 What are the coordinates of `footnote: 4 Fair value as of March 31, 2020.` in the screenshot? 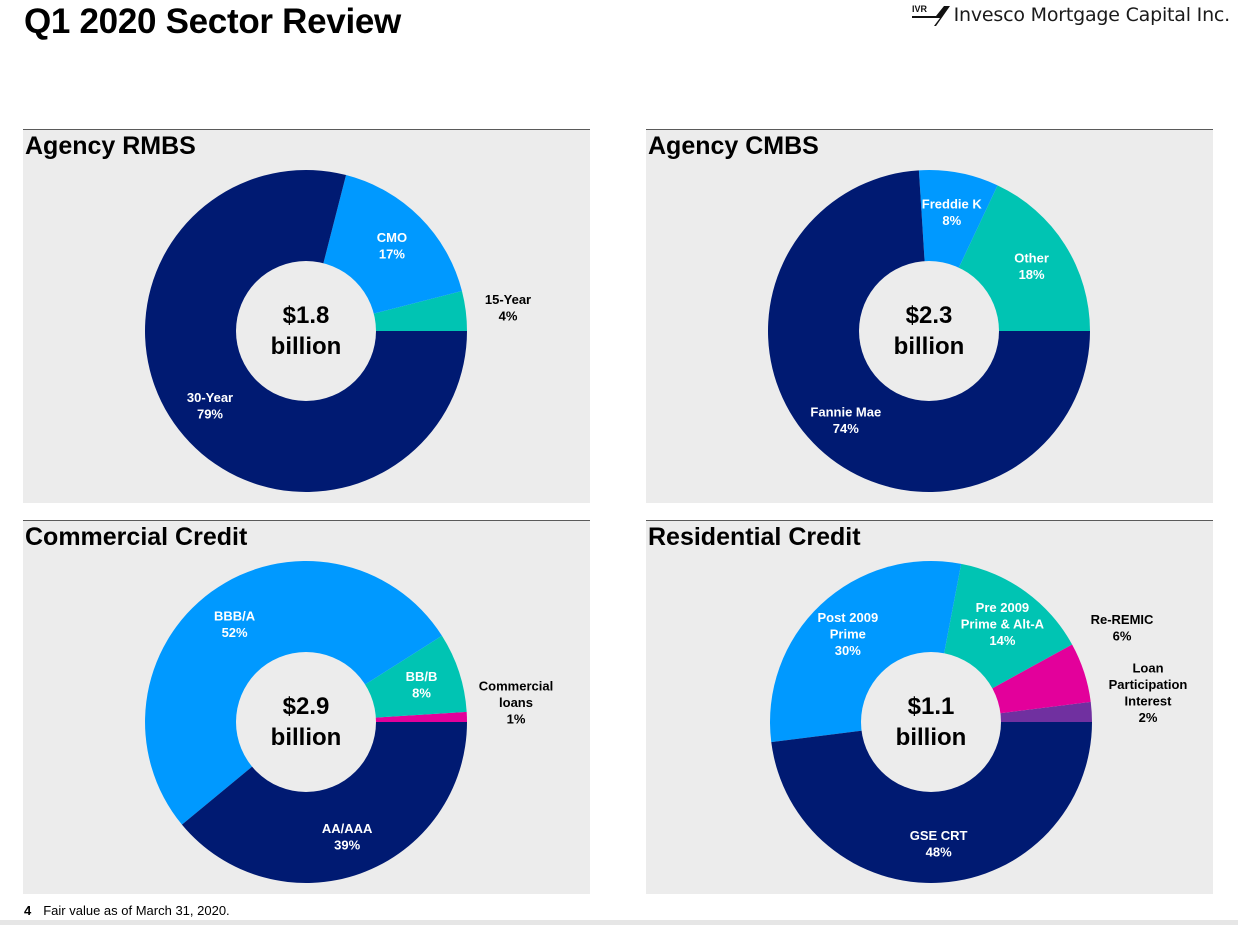 It's located at (127, 910).